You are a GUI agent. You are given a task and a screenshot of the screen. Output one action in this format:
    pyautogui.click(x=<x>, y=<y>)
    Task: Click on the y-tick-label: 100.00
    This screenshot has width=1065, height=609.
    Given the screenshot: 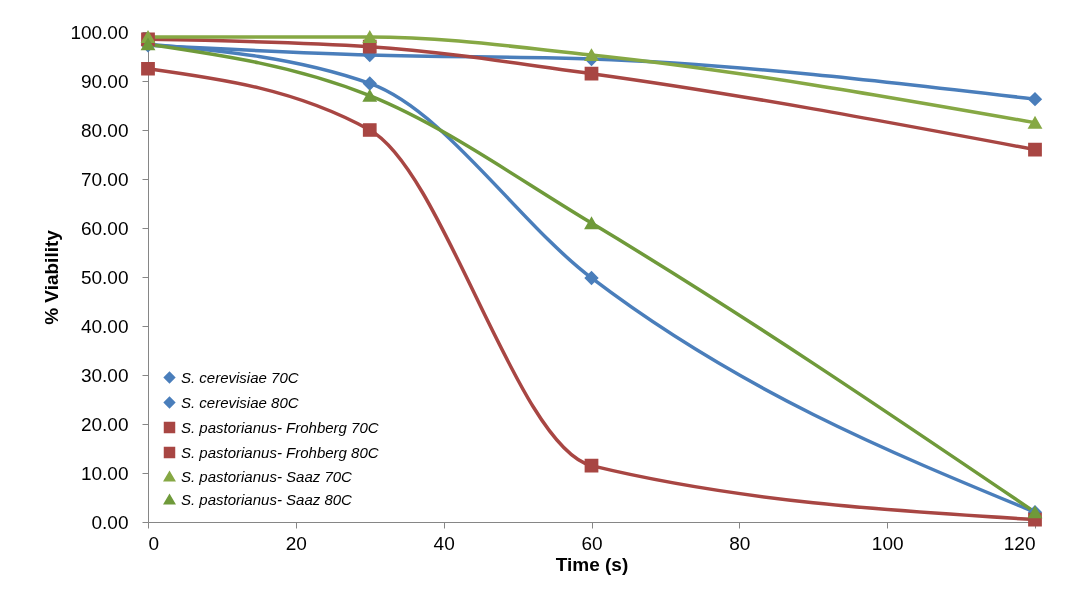 What is the action you would take?
    pyautogui.click(x=99, y=32)
    